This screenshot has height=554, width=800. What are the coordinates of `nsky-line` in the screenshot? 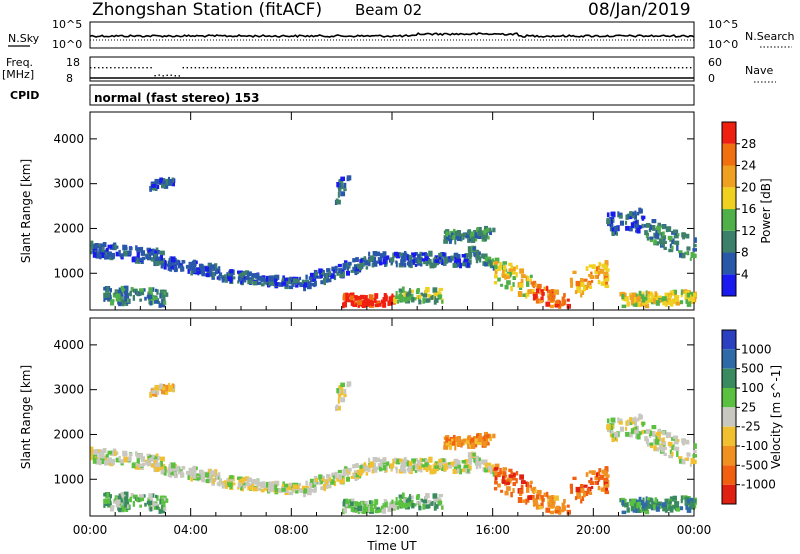 It's located at (392, 35).